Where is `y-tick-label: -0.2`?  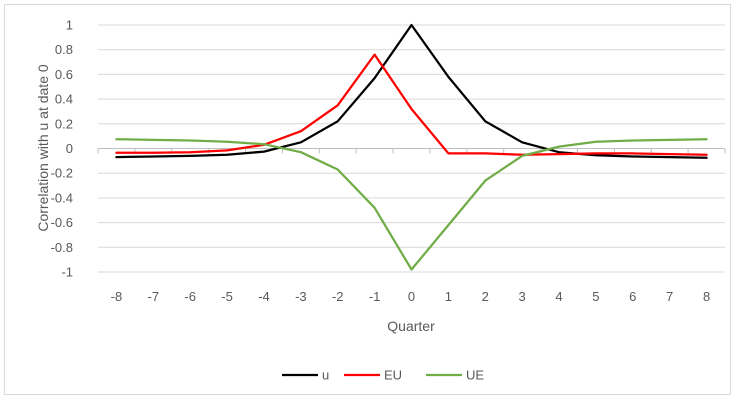
y-tick-label: -0.2 is located at coordinates (62, 173).